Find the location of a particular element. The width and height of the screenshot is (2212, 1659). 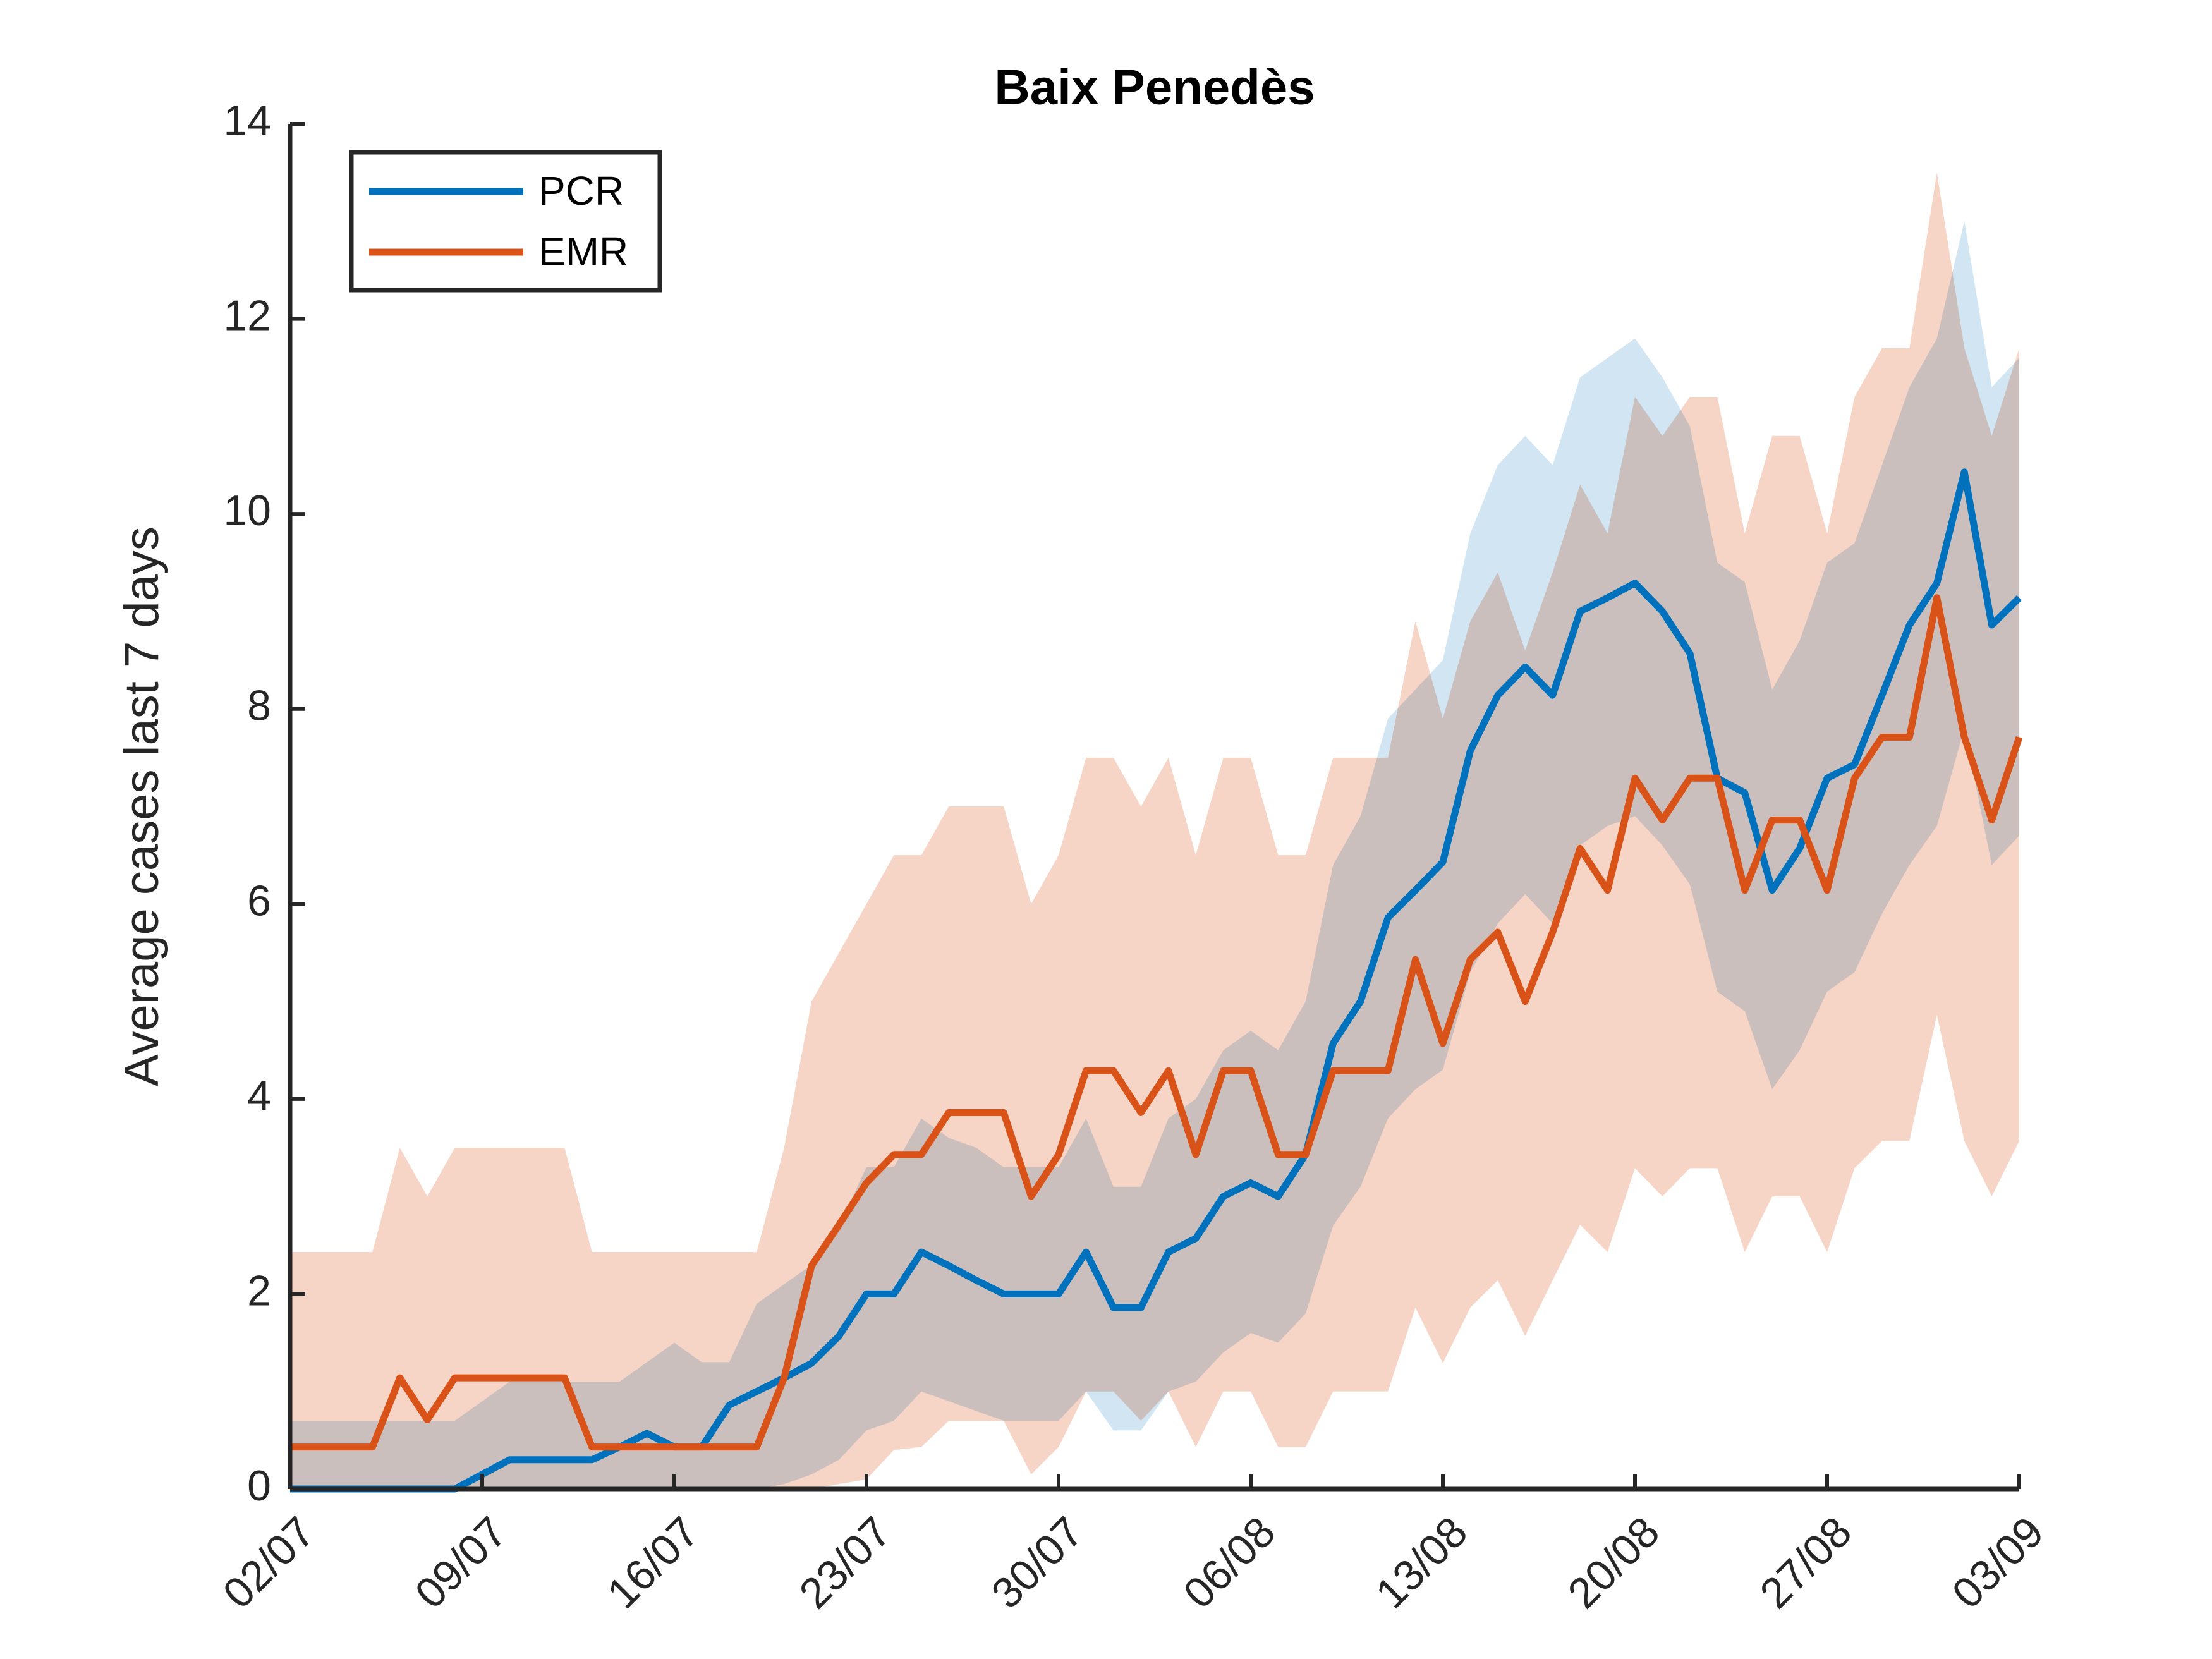

legend-label: PCR is located at coordinates (581, 191).